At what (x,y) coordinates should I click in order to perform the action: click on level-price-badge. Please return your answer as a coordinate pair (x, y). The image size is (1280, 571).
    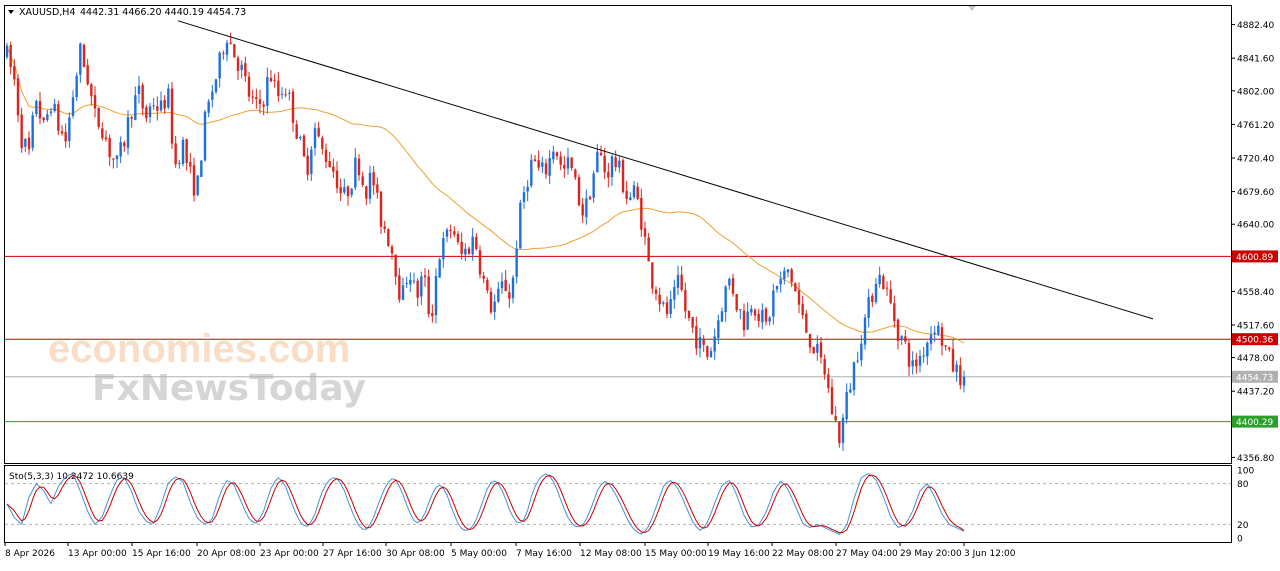
    Looking at the image, I should click on (1255, 421).